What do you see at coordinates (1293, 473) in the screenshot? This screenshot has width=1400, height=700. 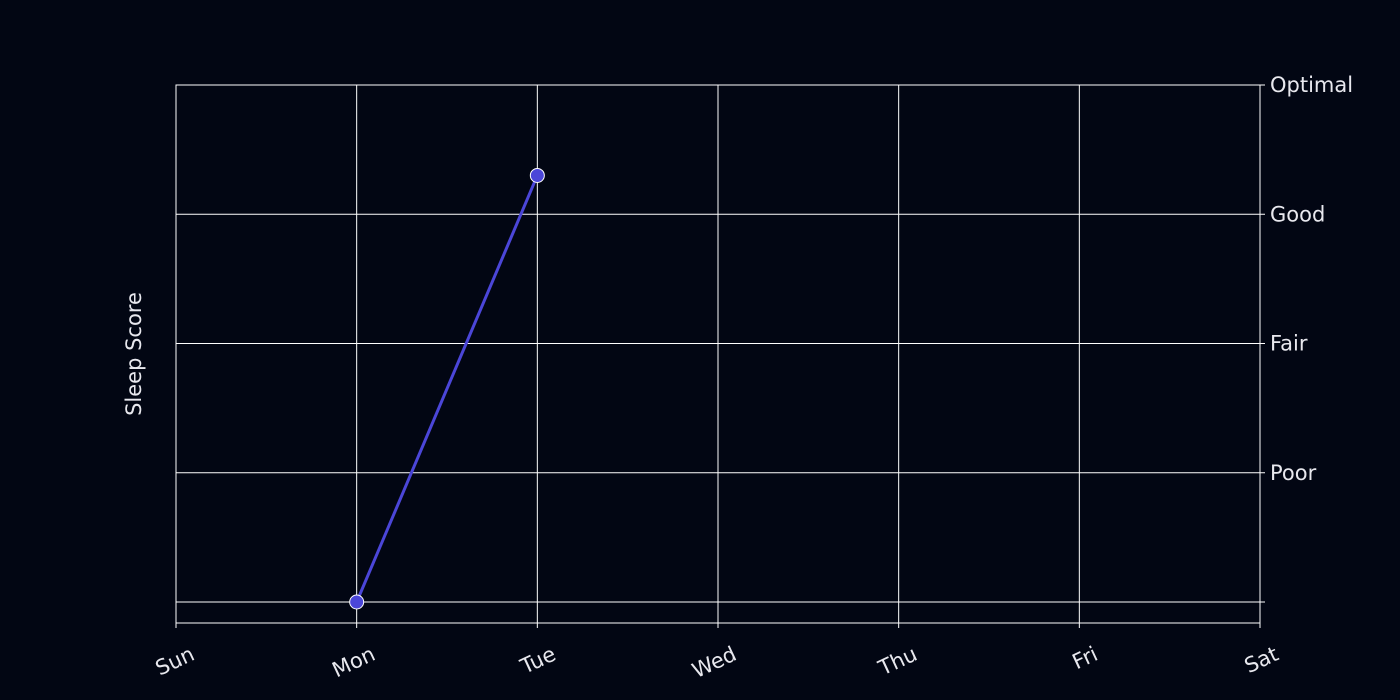 I see `y-tick-label-poor: Poor` at bounding box center [1293, 473].